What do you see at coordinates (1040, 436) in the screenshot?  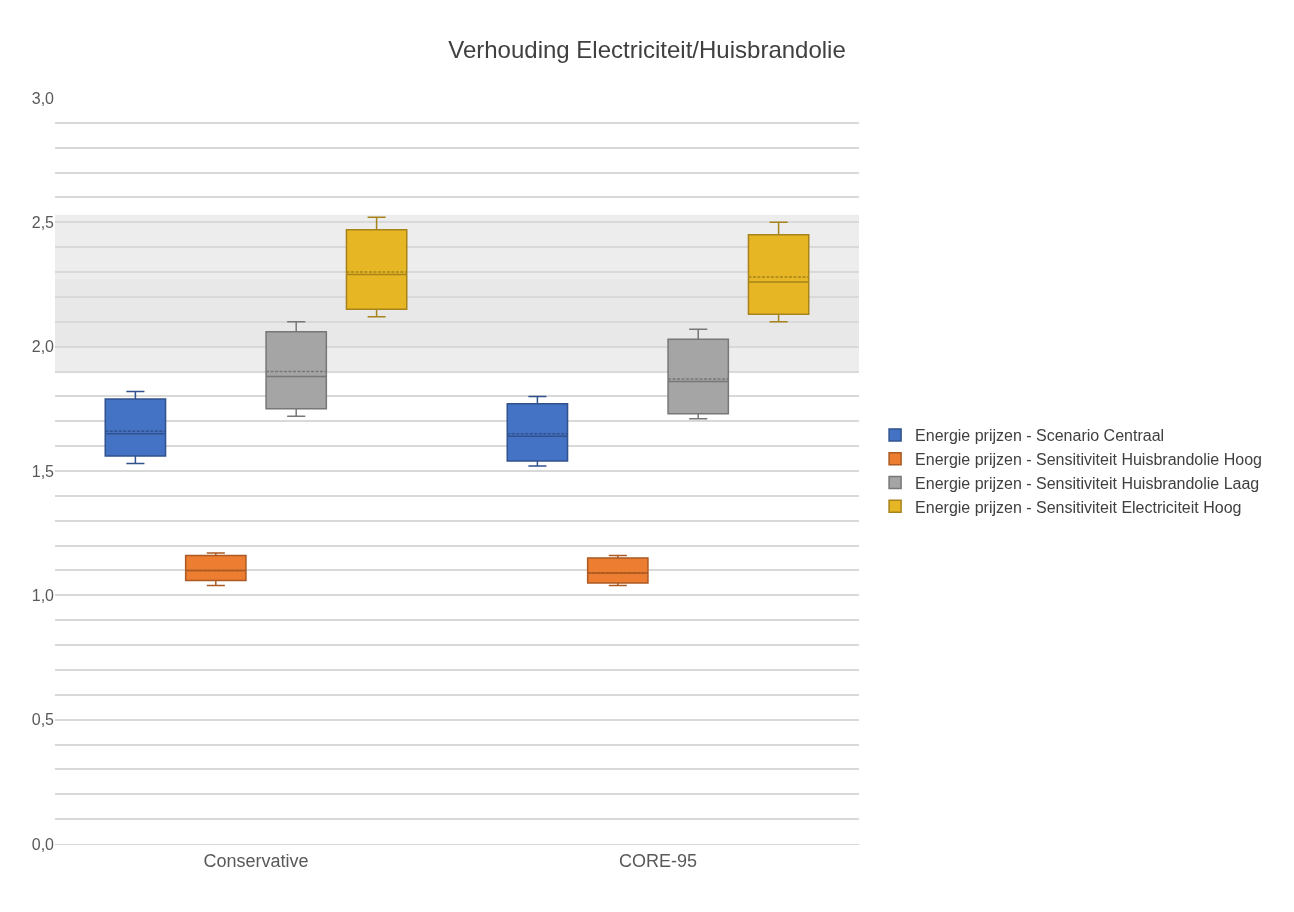 I see `legend-label: Energie prijzen - Scenario Centraal` at bounding box center [1040, 436].